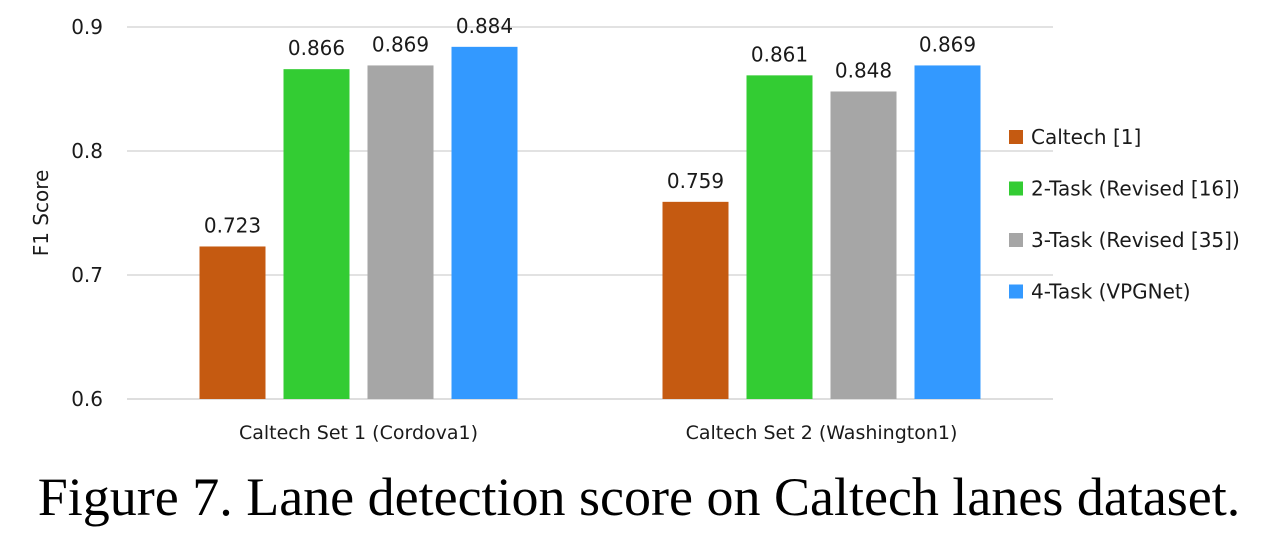 Image resolution: width=1278 pixels, height=539 pixels. What do you see at coordinates (695, 181) in the screenshot?
I see `data-label: 0.759` at bounding box center [695, 181].